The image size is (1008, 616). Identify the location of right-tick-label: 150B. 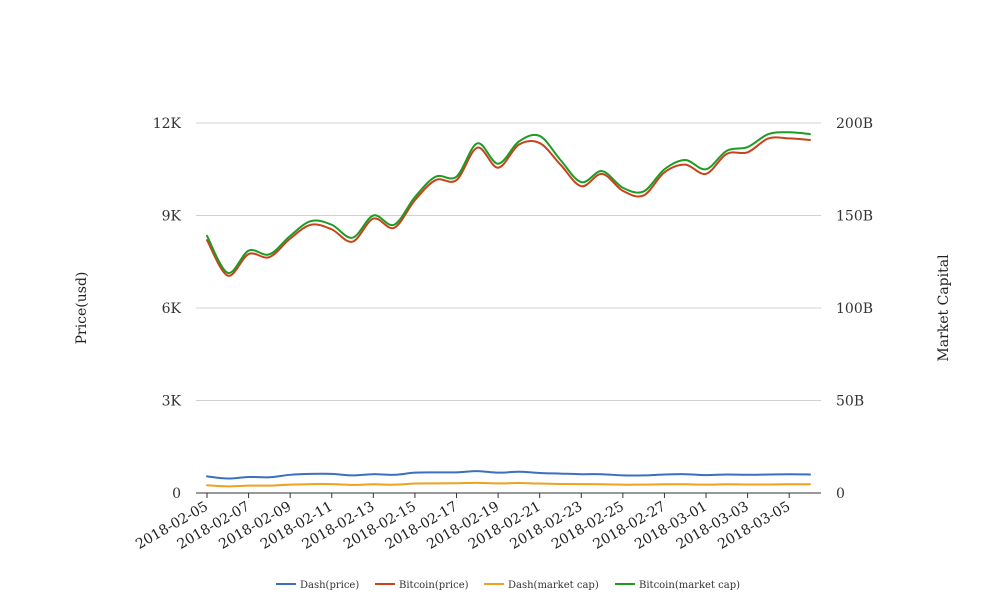
(854, 217).